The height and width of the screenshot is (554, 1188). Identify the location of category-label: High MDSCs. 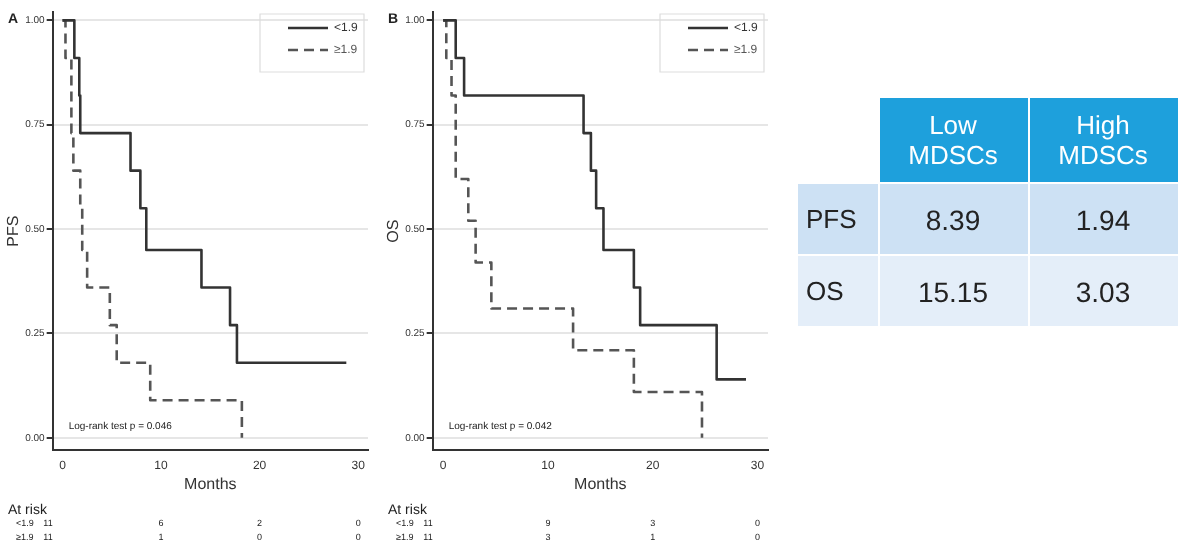
(1103, 140).